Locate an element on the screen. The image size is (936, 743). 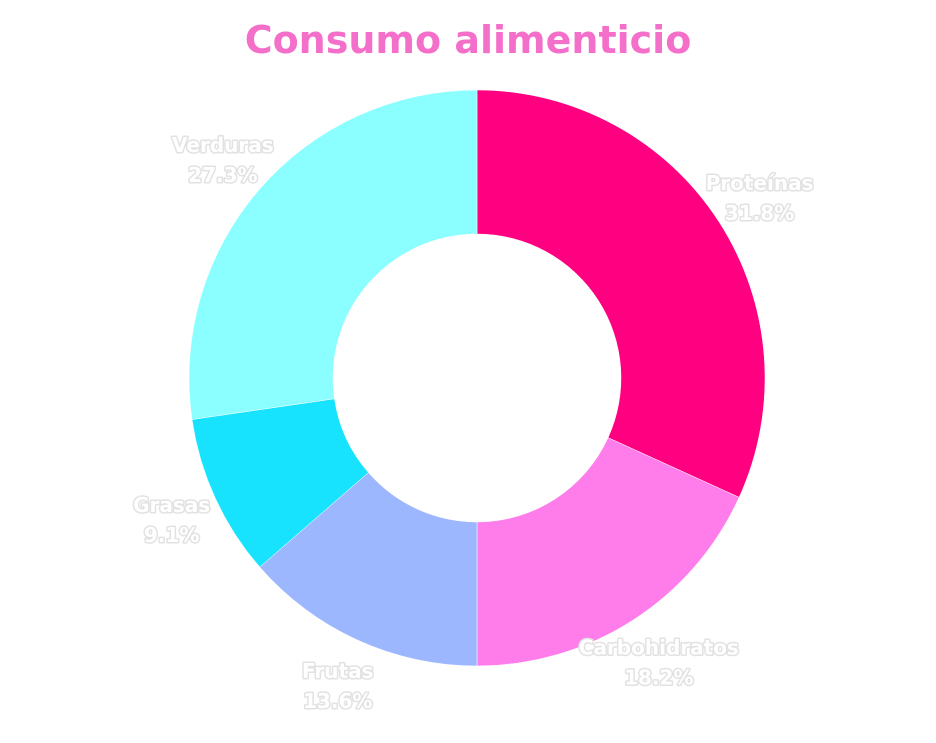
slice-verduras is located at coordinates (333, 254).